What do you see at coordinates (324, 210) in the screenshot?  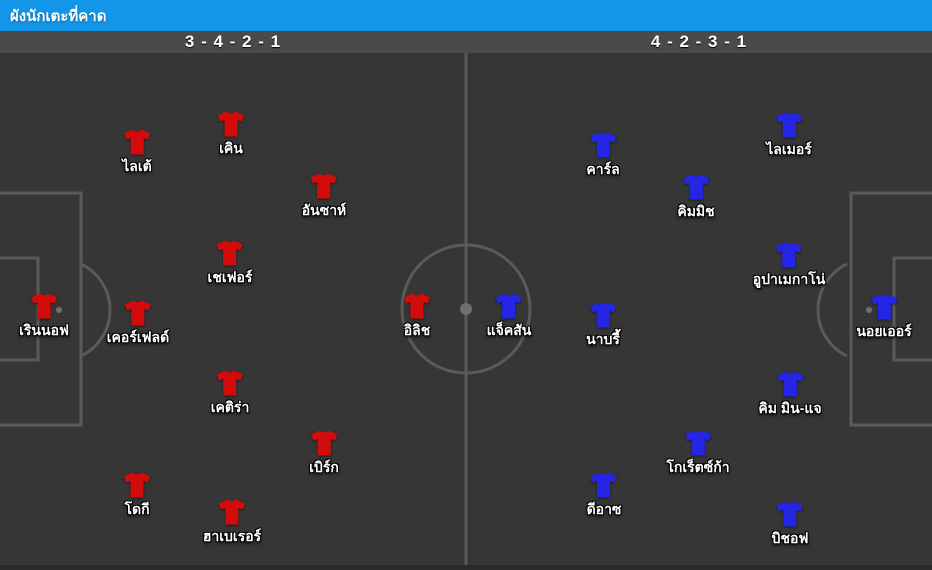 I see `player-name-label: อันซาห์` at bounding box center [324, 210].